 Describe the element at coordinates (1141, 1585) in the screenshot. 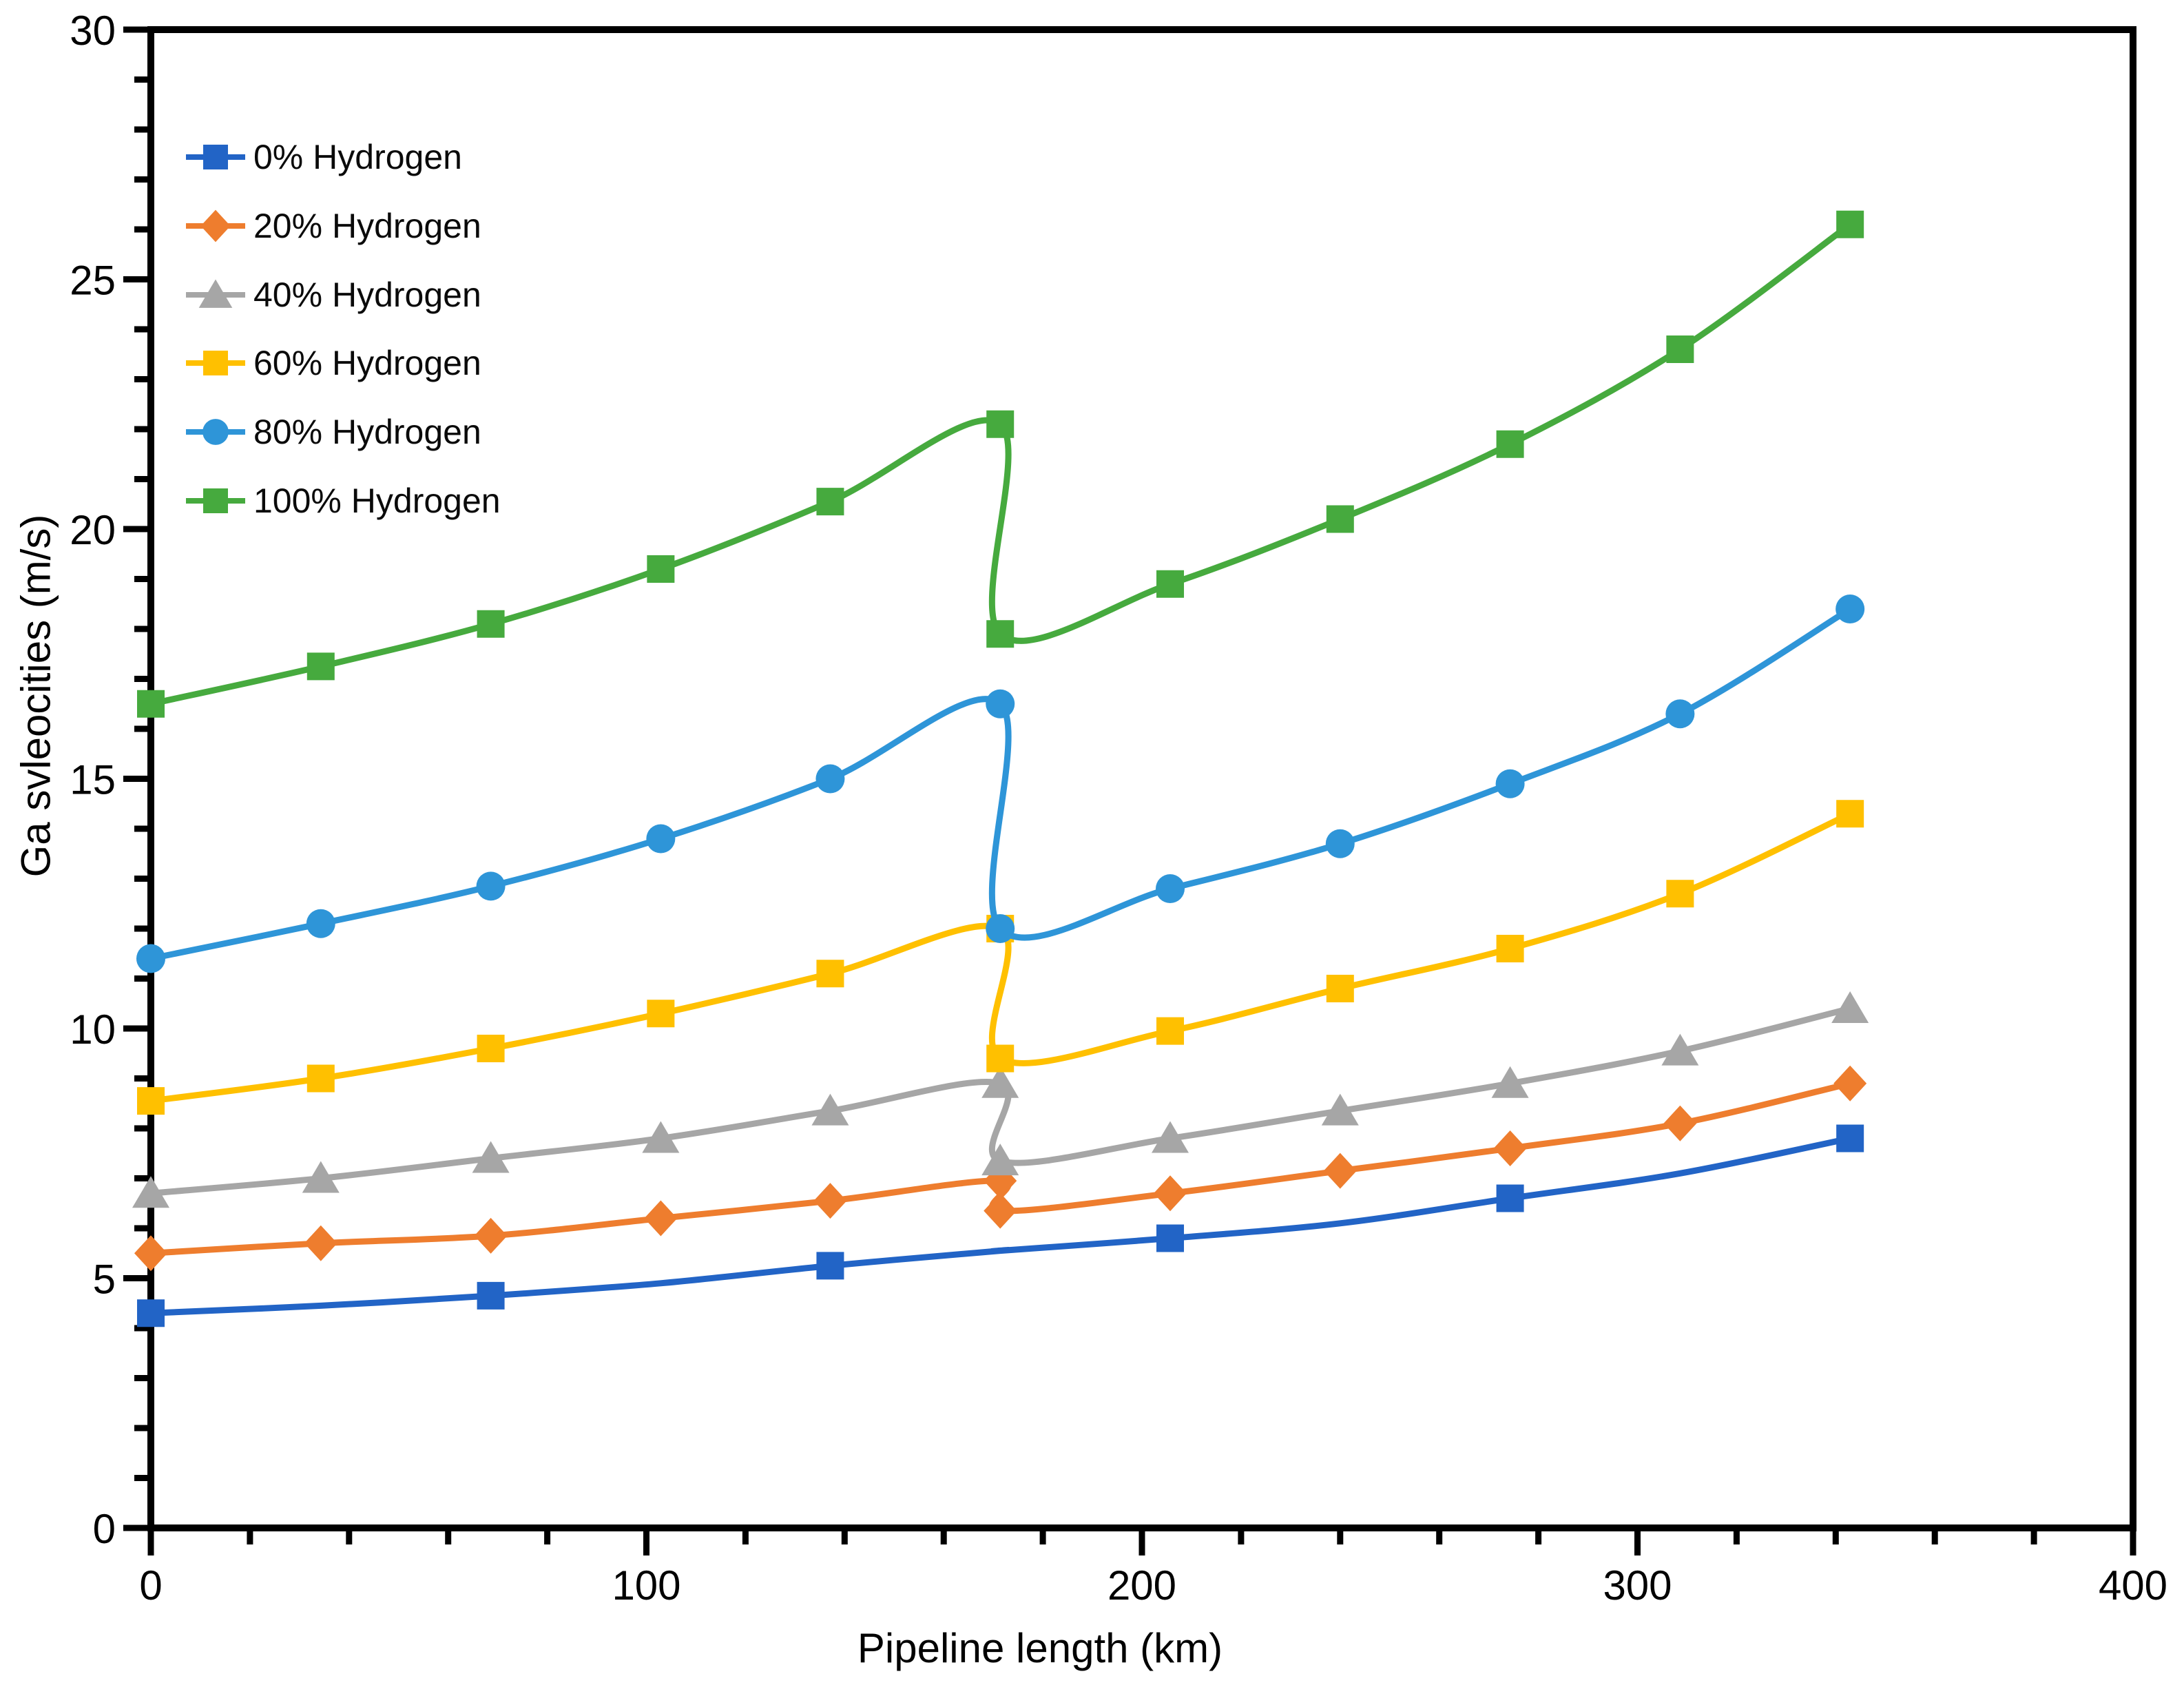

I see `x-axis-tick-label: 200` at that location.